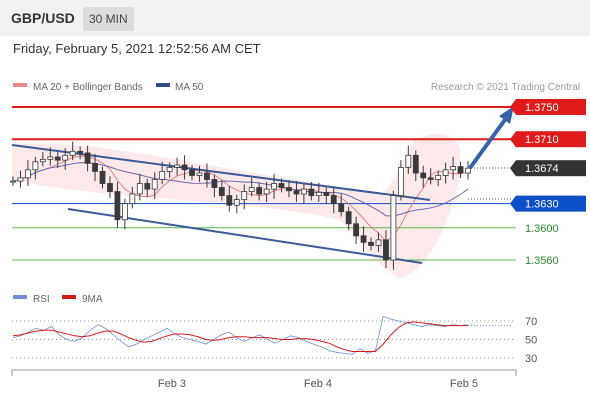  Describe the element at coordinates (295, 18) in the screenshot. I see `header-bar: GBP/USD 30 MIN` at that location.